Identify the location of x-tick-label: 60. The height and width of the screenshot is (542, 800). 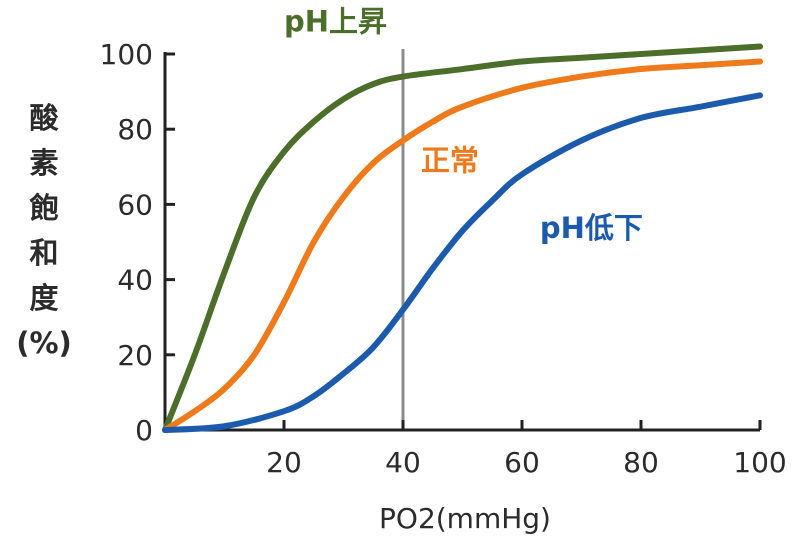
(522, 462).